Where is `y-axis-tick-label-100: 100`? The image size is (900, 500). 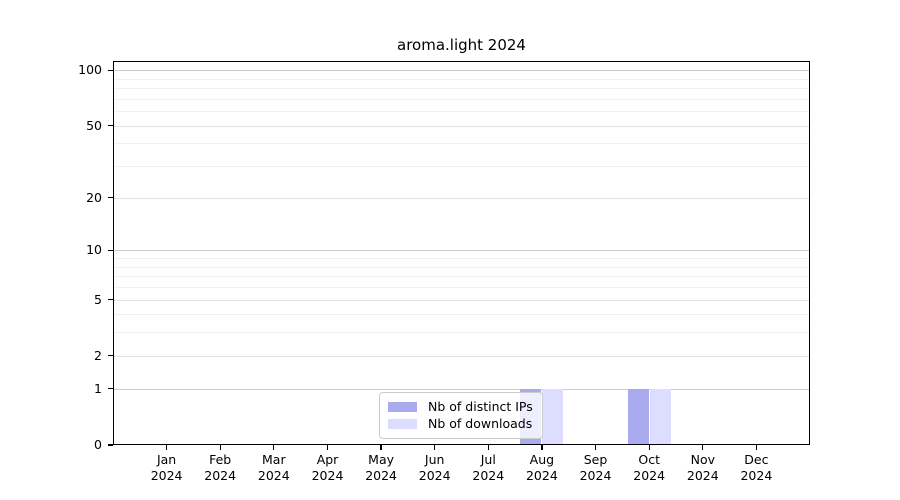
y-axis-tick-label-100: 100 is located at coordinates (90, 70).